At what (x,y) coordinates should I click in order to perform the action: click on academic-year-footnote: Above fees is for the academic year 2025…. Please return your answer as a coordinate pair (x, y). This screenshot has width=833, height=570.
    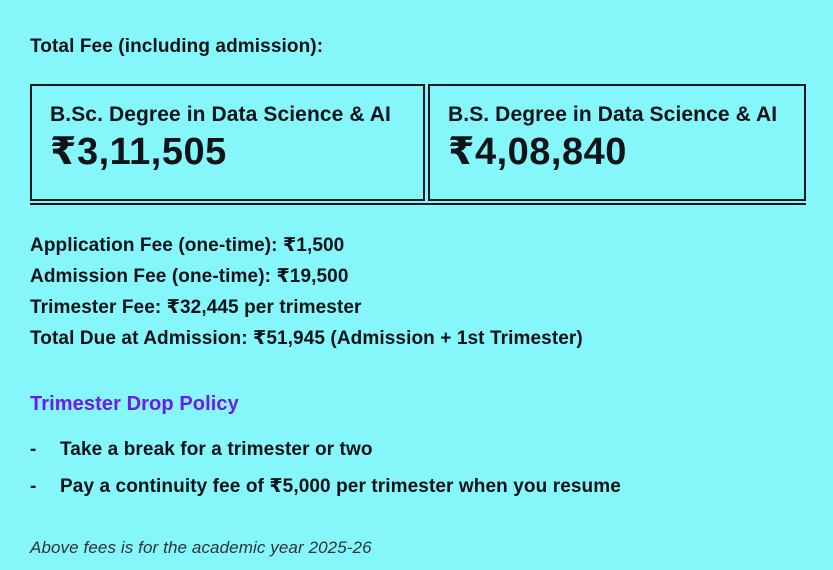
    Looking at the image, I should click on (201, 547).